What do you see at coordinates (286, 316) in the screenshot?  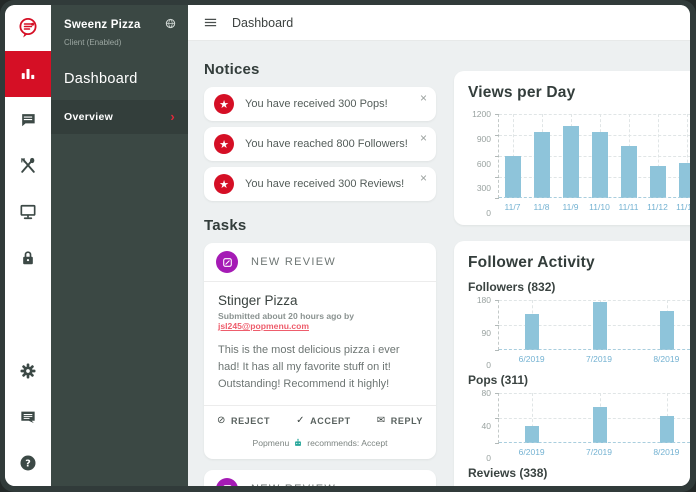 I see `submitted-text: Submitted about 20 hours ago by` at bounding box center [286, 316].